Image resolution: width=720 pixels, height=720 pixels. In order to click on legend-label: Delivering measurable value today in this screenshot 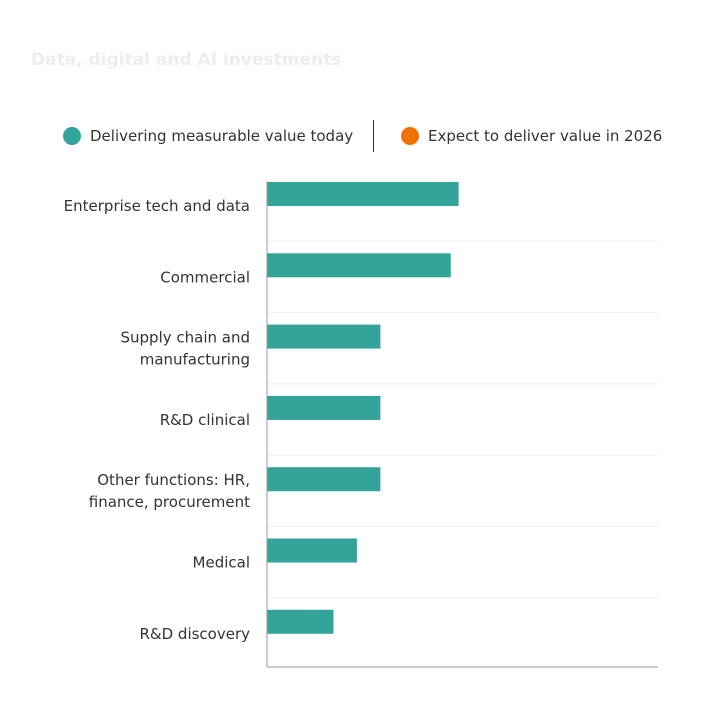, I will do `click(222, 136)`.